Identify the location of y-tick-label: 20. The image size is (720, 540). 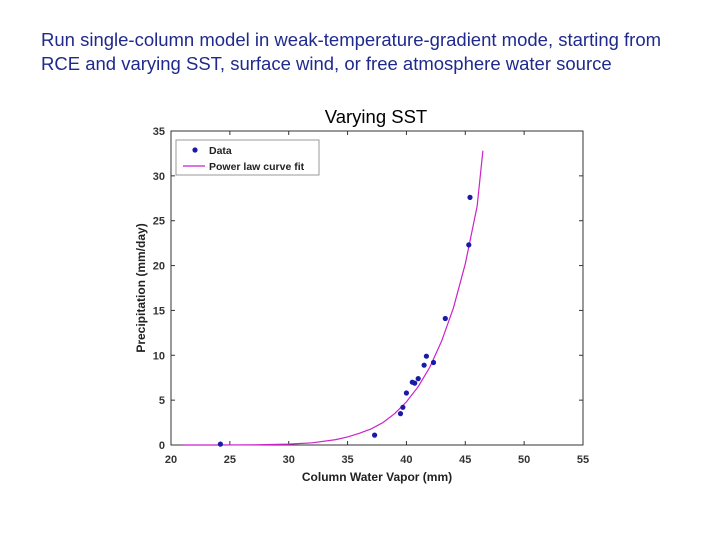
(159, 267).